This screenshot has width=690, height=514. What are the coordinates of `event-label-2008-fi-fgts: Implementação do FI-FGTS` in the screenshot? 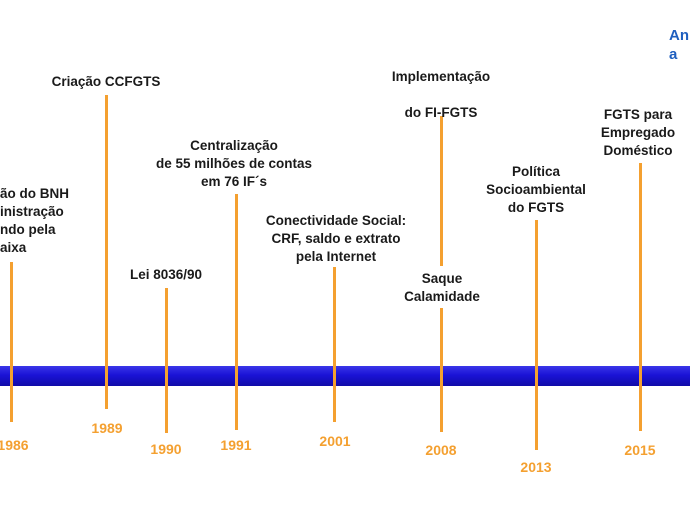 It's located at (441, 94).